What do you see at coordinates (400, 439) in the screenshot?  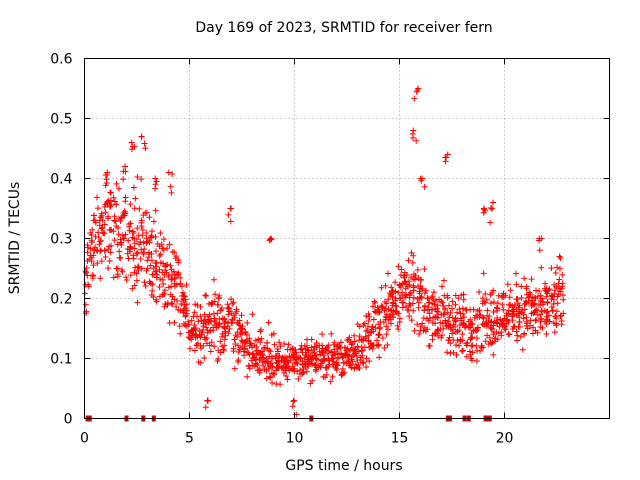 I see `x-tick-label: 15` at bounding box center [400, 439].